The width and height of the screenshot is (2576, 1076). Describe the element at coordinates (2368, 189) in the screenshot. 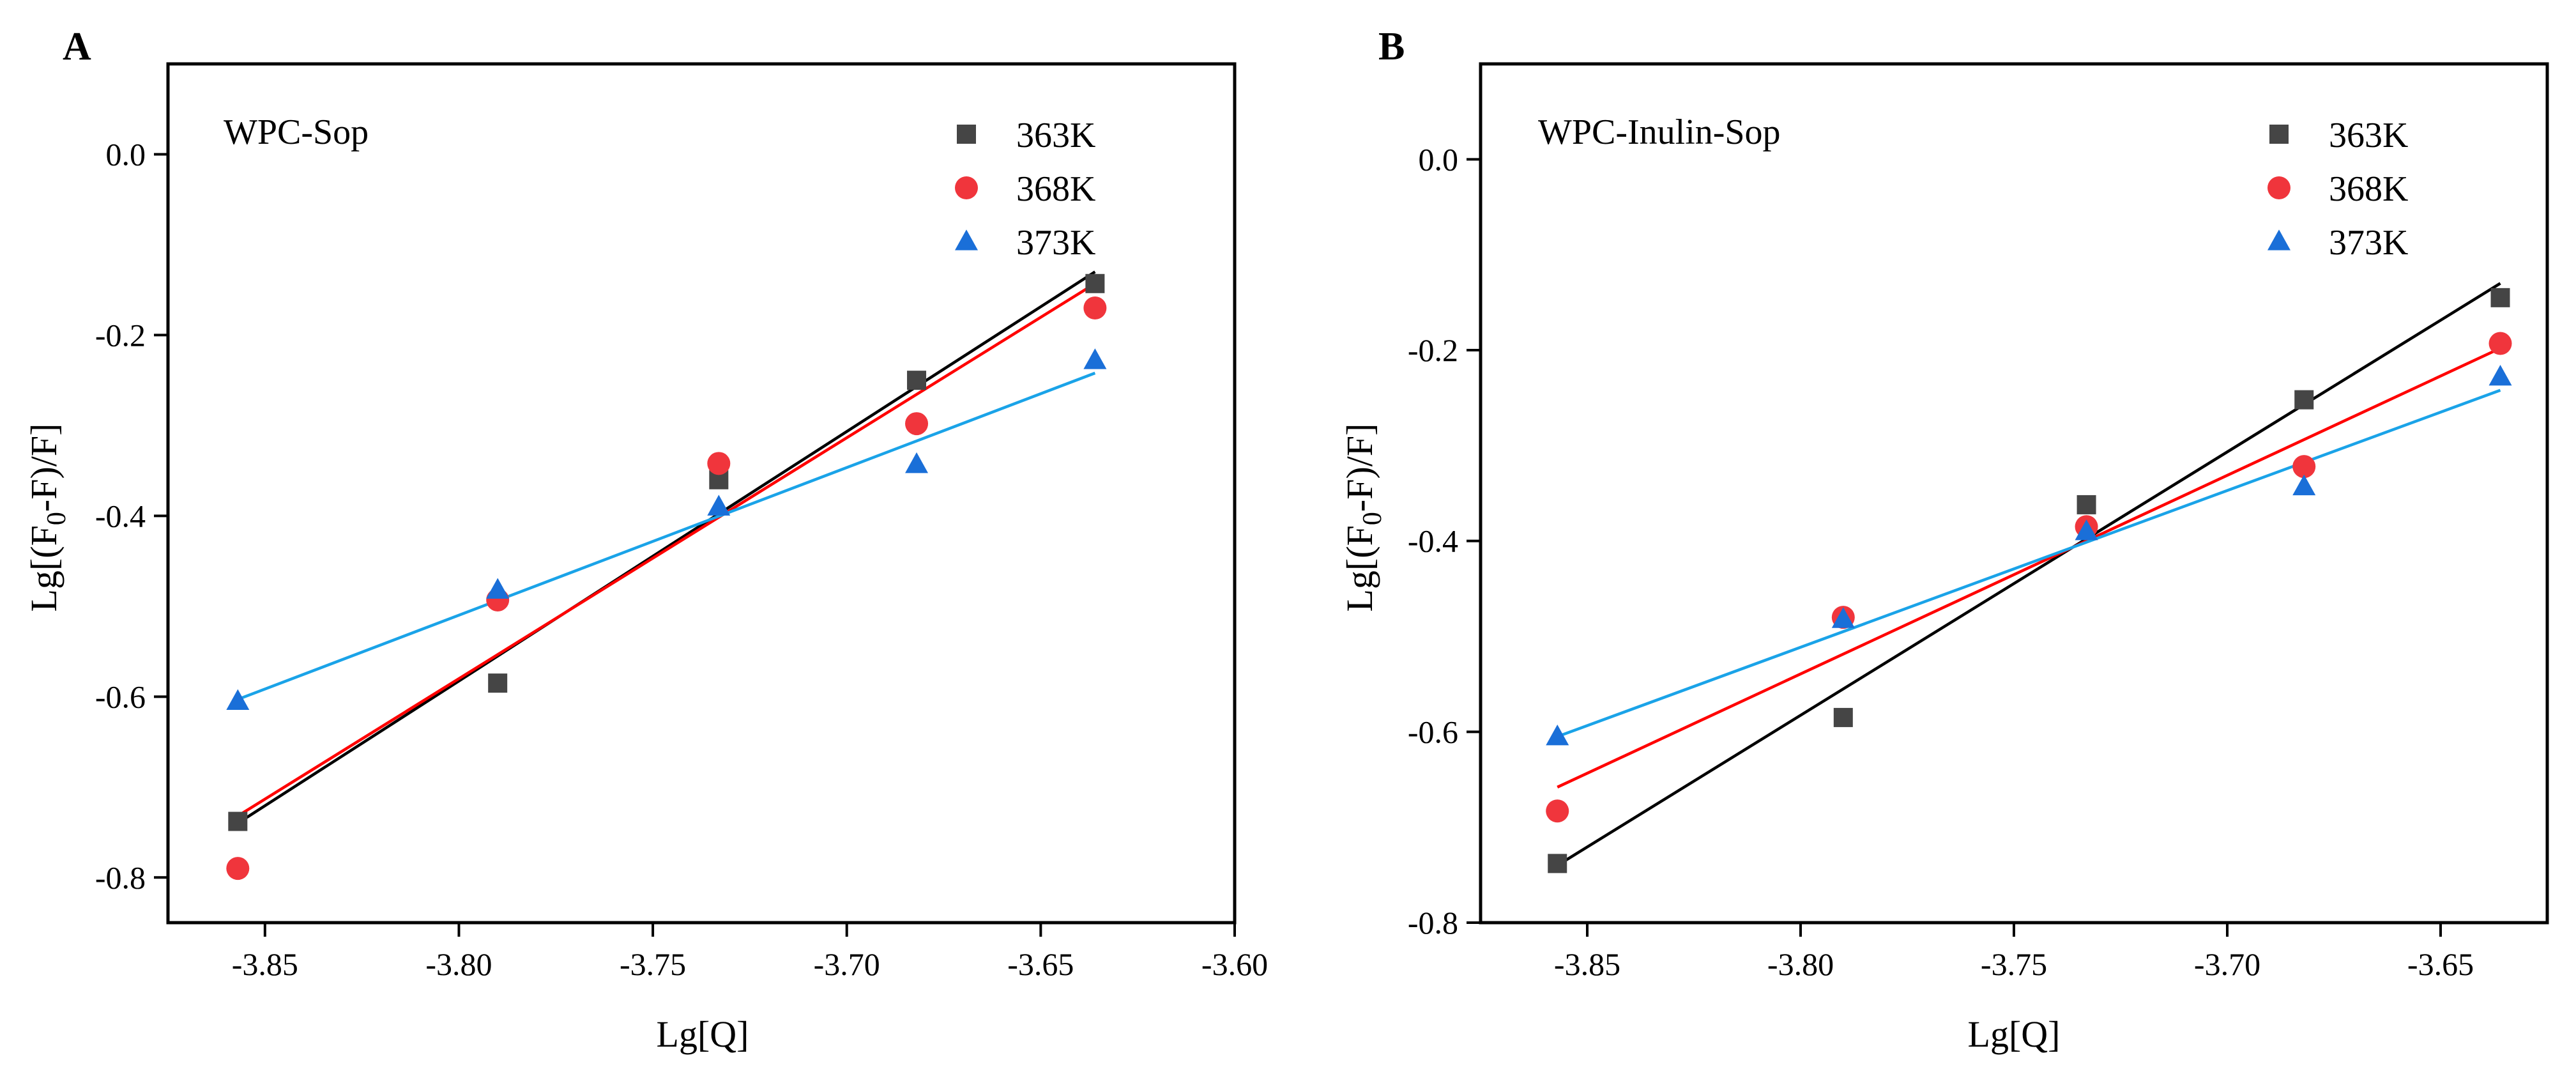

I see `panel-b-legend-label-368K: 368K` at that location.